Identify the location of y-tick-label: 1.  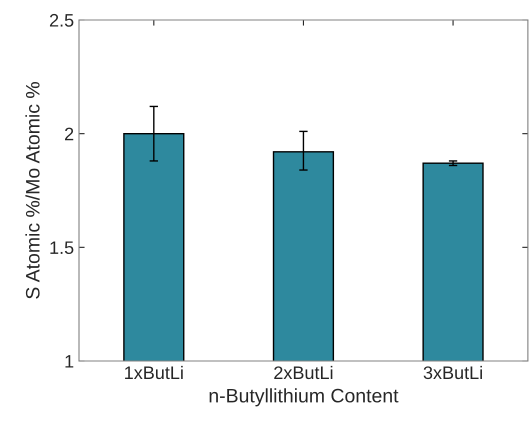
(69, 361).